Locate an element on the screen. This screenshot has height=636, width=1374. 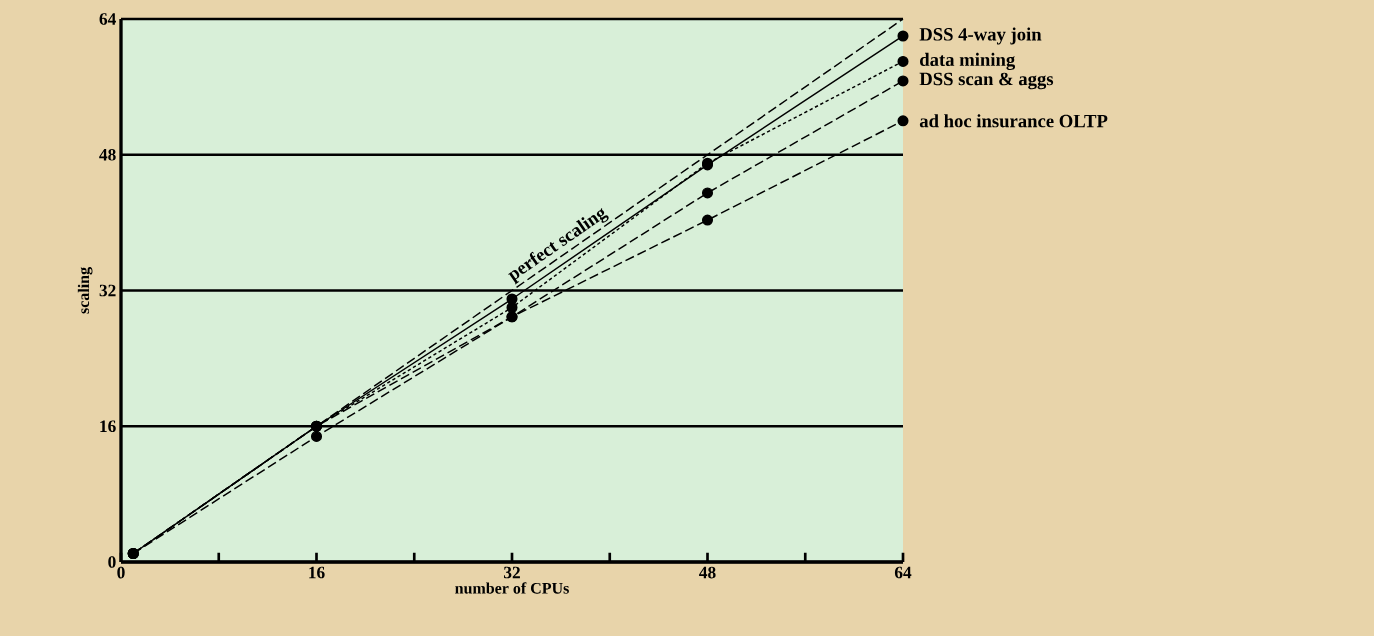
x-tick-label: 64 is located at coordinates (903, 572).